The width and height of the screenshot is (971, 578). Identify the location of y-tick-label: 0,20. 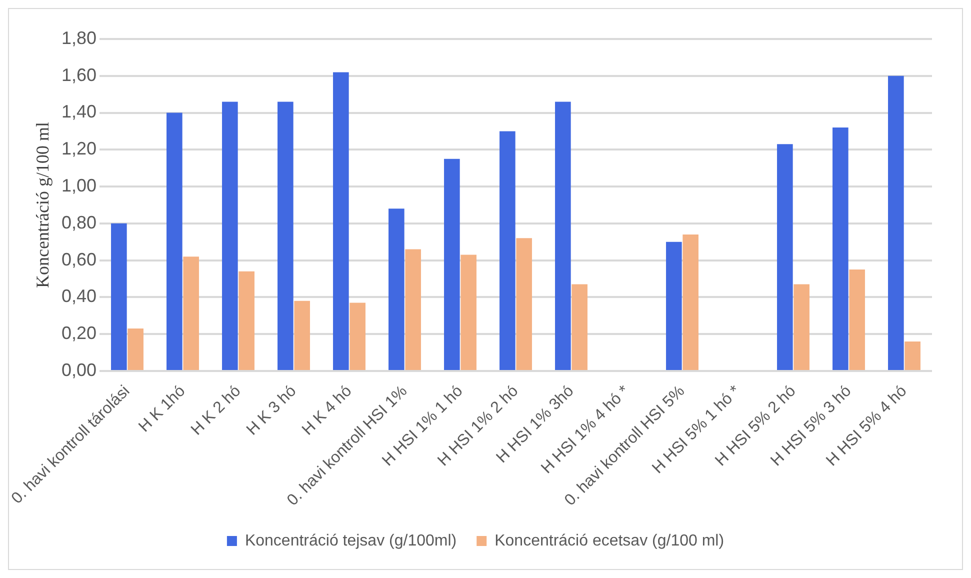
(78, 333).